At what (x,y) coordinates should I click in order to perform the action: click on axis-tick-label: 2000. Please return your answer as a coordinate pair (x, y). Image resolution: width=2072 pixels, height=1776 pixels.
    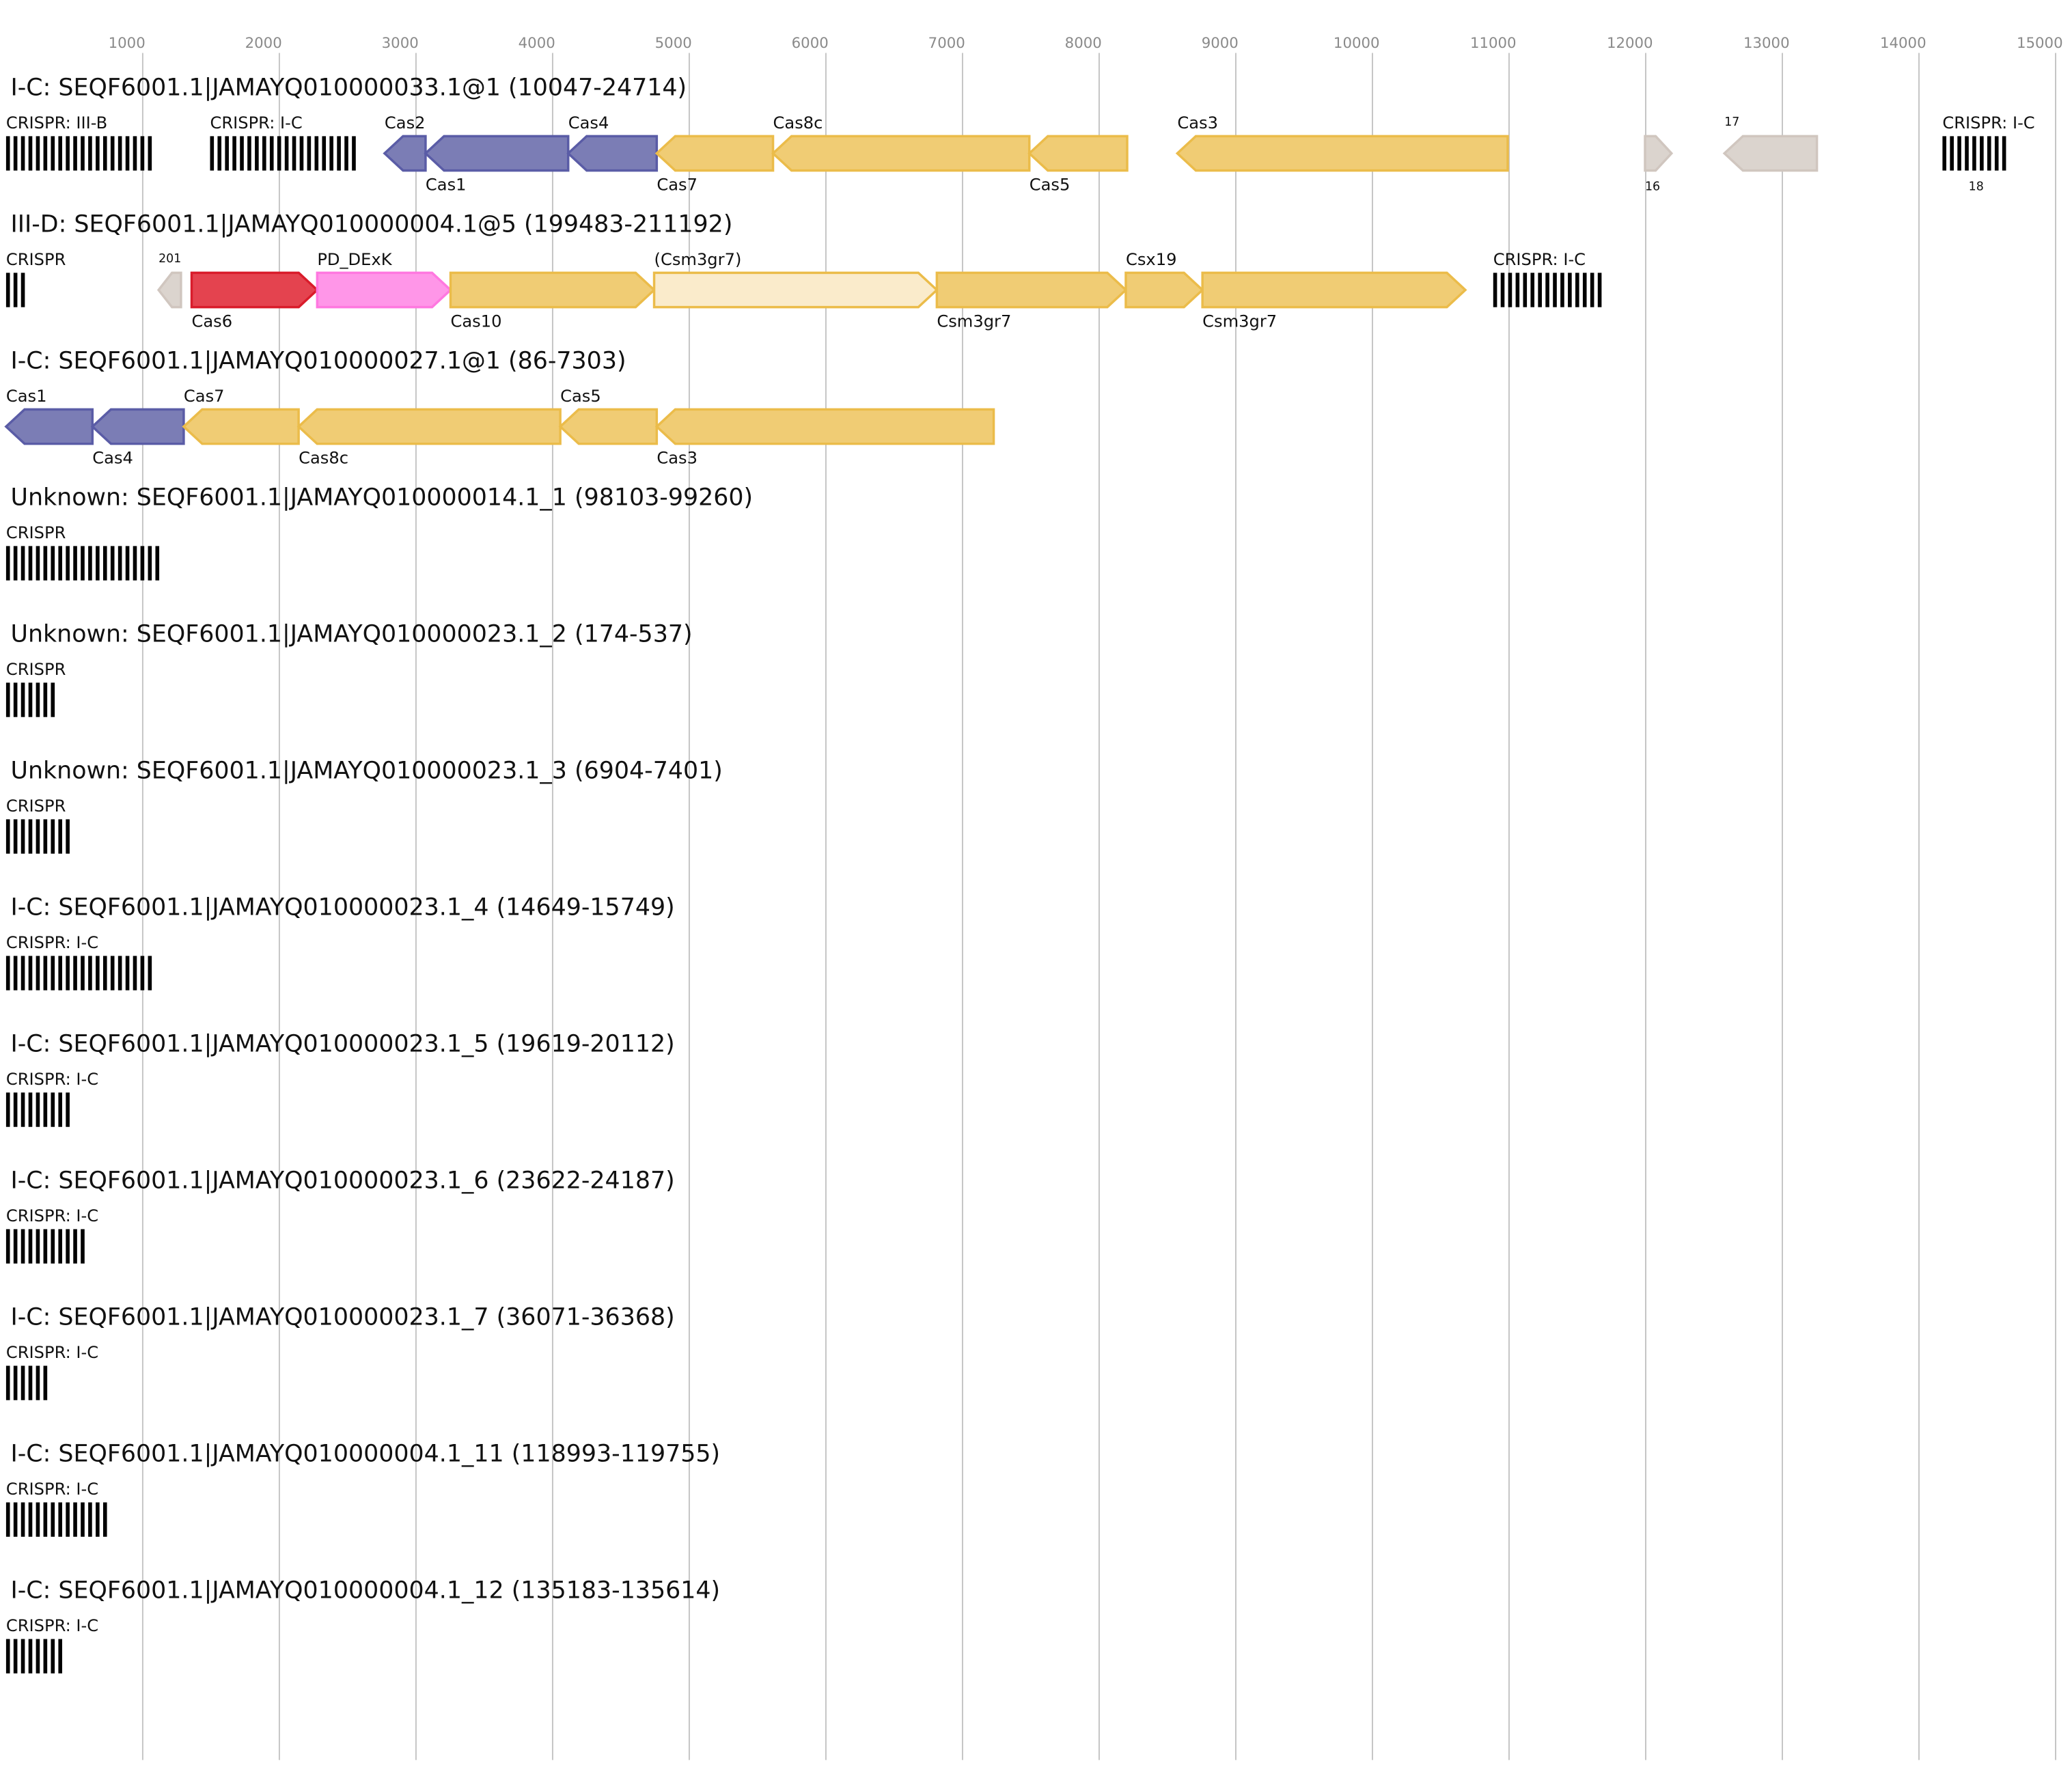
    Looking at the image, I should click on (263, 43).